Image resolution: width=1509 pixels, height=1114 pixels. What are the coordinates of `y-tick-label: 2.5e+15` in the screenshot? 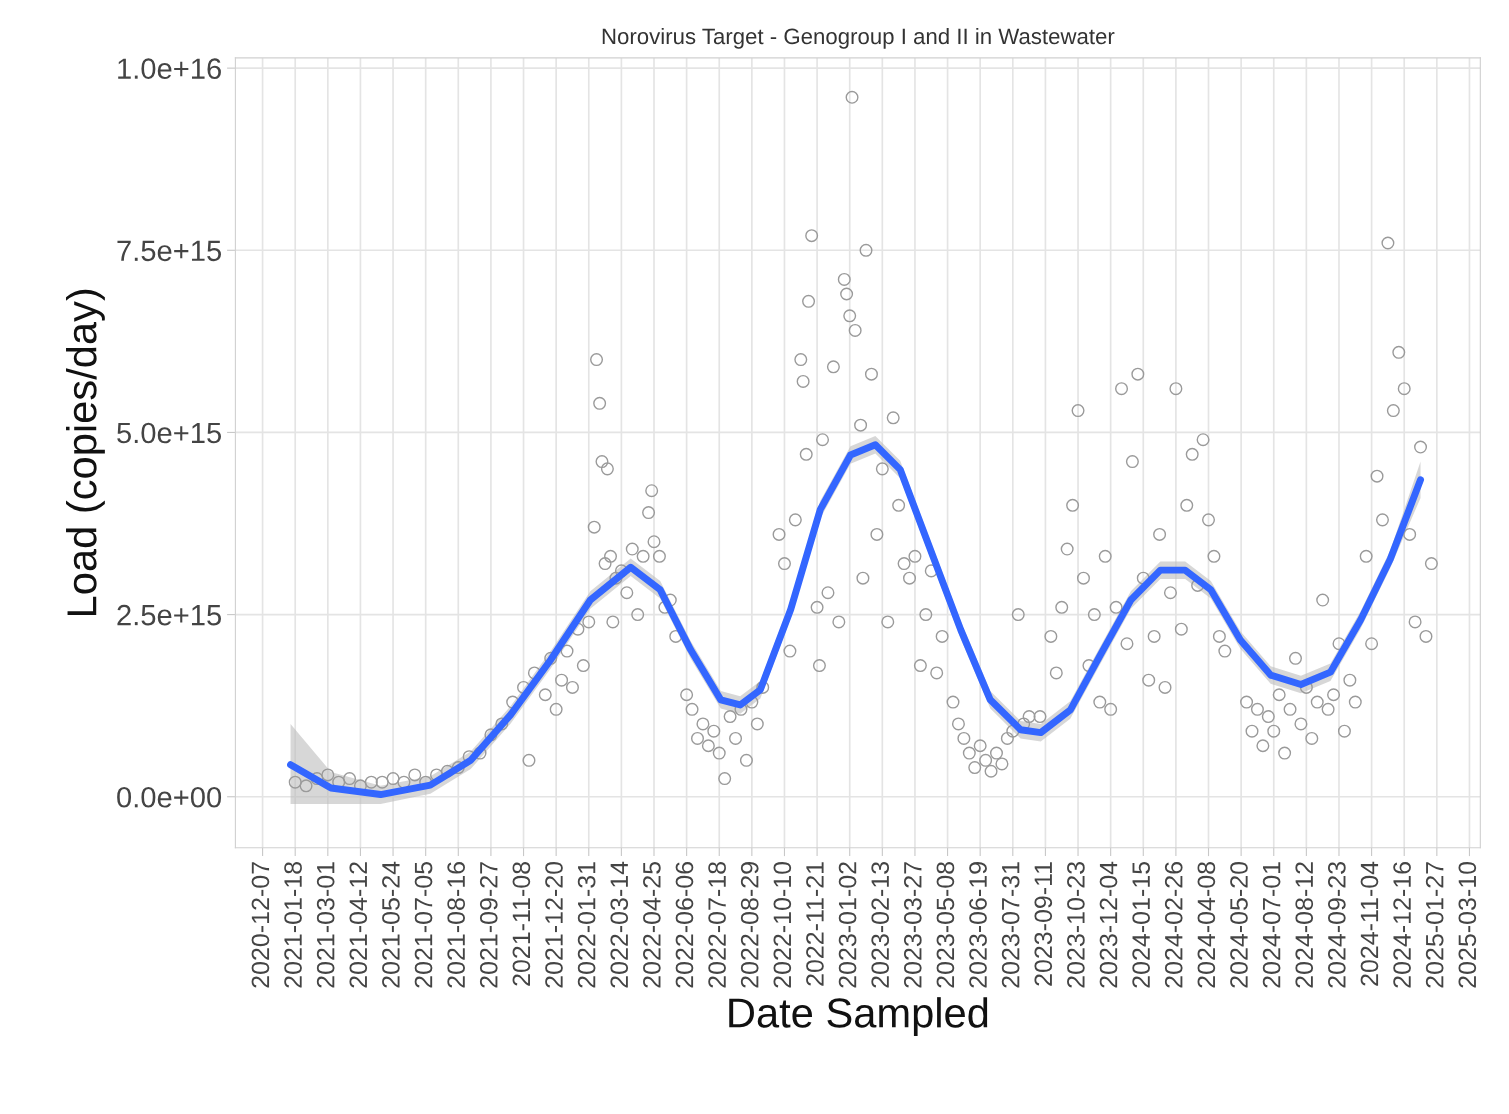 It's located at (169, 615).